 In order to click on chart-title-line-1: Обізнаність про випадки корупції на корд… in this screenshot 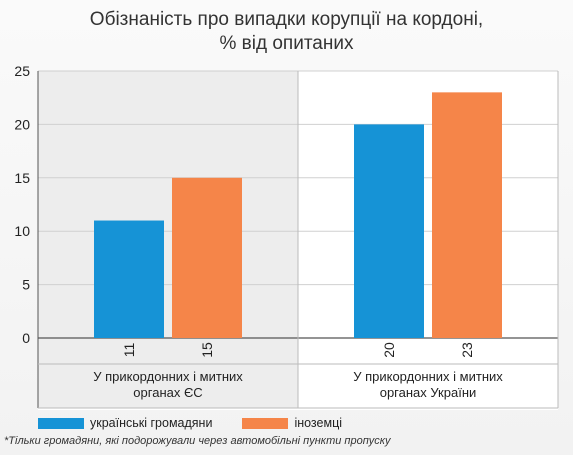, I will do `click(286, 19)`.